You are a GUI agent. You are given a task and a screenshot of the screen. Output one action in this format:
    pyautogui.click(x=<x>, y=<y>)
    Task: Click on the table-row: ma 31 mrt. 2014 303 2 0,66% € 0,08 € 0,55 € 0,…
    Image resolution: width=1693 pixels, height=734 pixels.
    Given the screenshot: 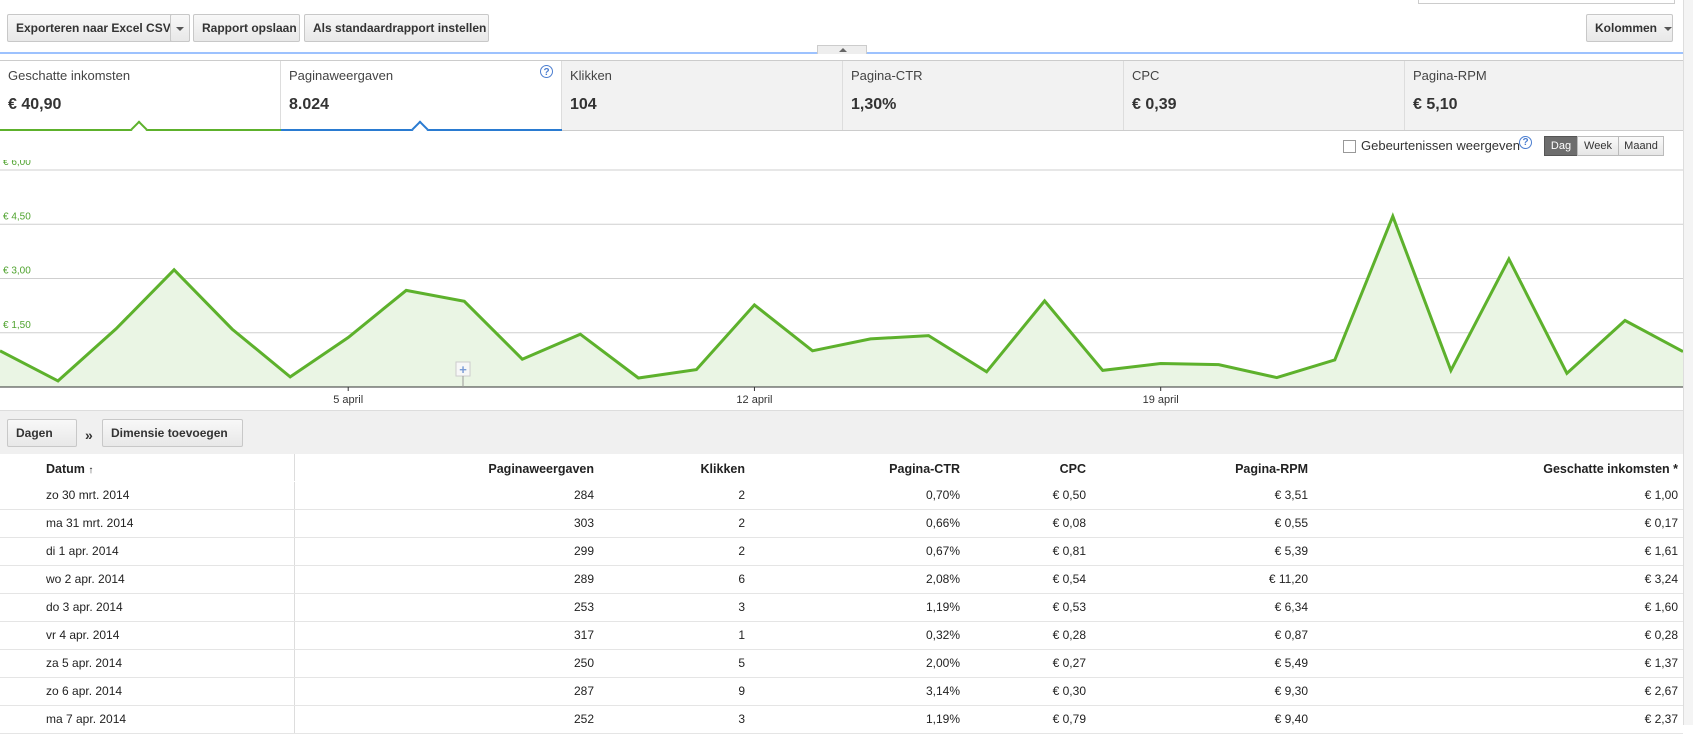 What is the action you would take?
    pyautogui.click(x=841, y=524)
    